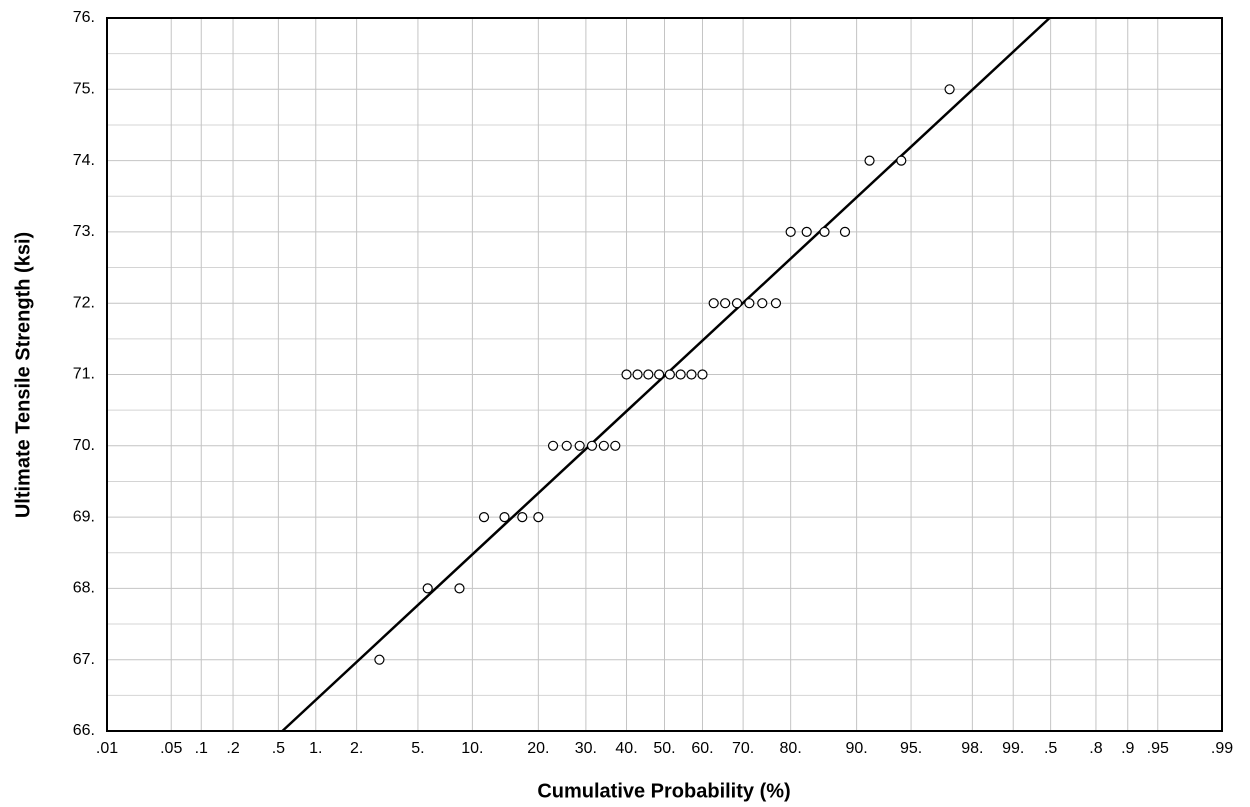 This screenshot has height=807, width=1250. What do you see at coordinates (586, 748) in the screenshot?
I see `x-tick-label: 30.` at bounding box center [586, 748].